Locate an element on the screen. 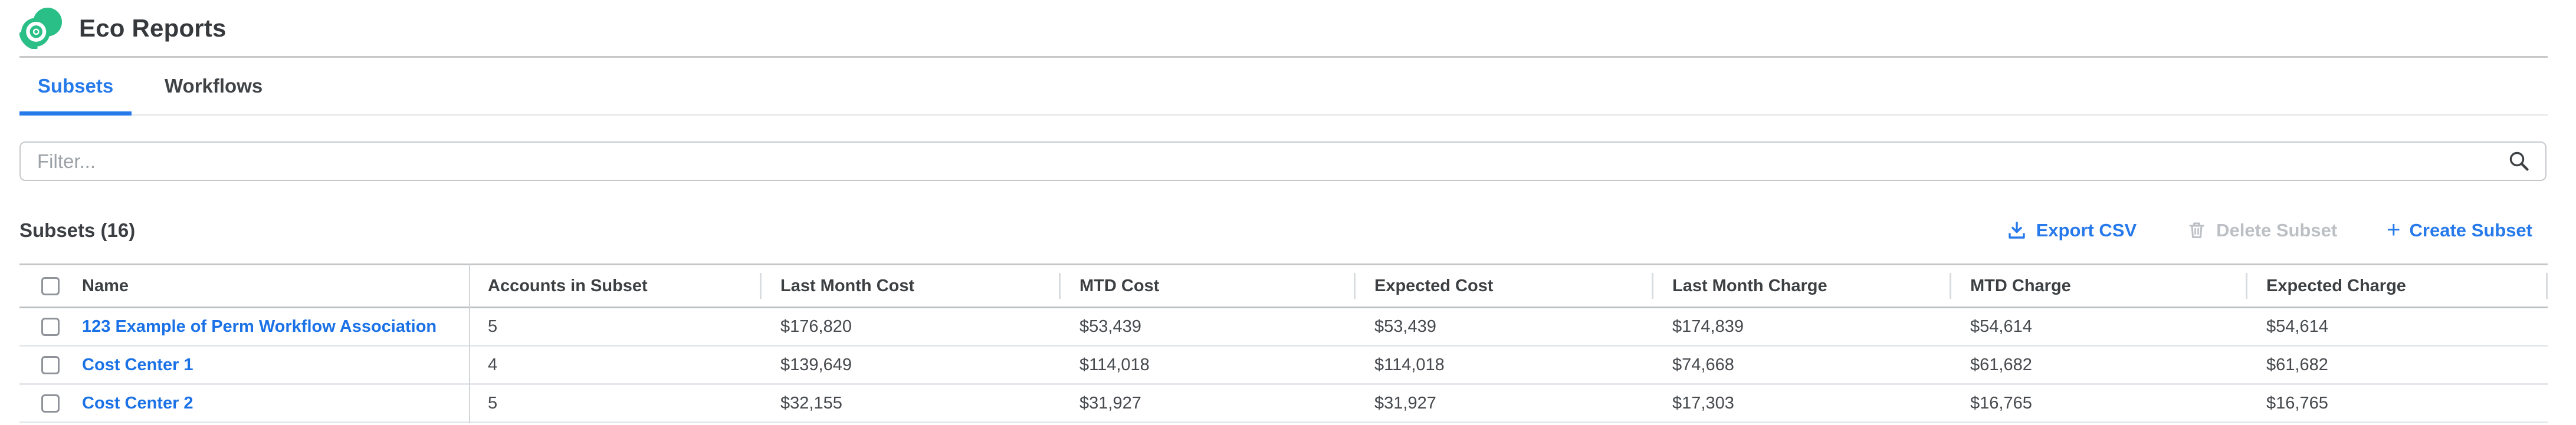 This screenshot has width=2576, height=425. column-header-mtd_charge: MTD Charge is located at coordinates (2099, 286).